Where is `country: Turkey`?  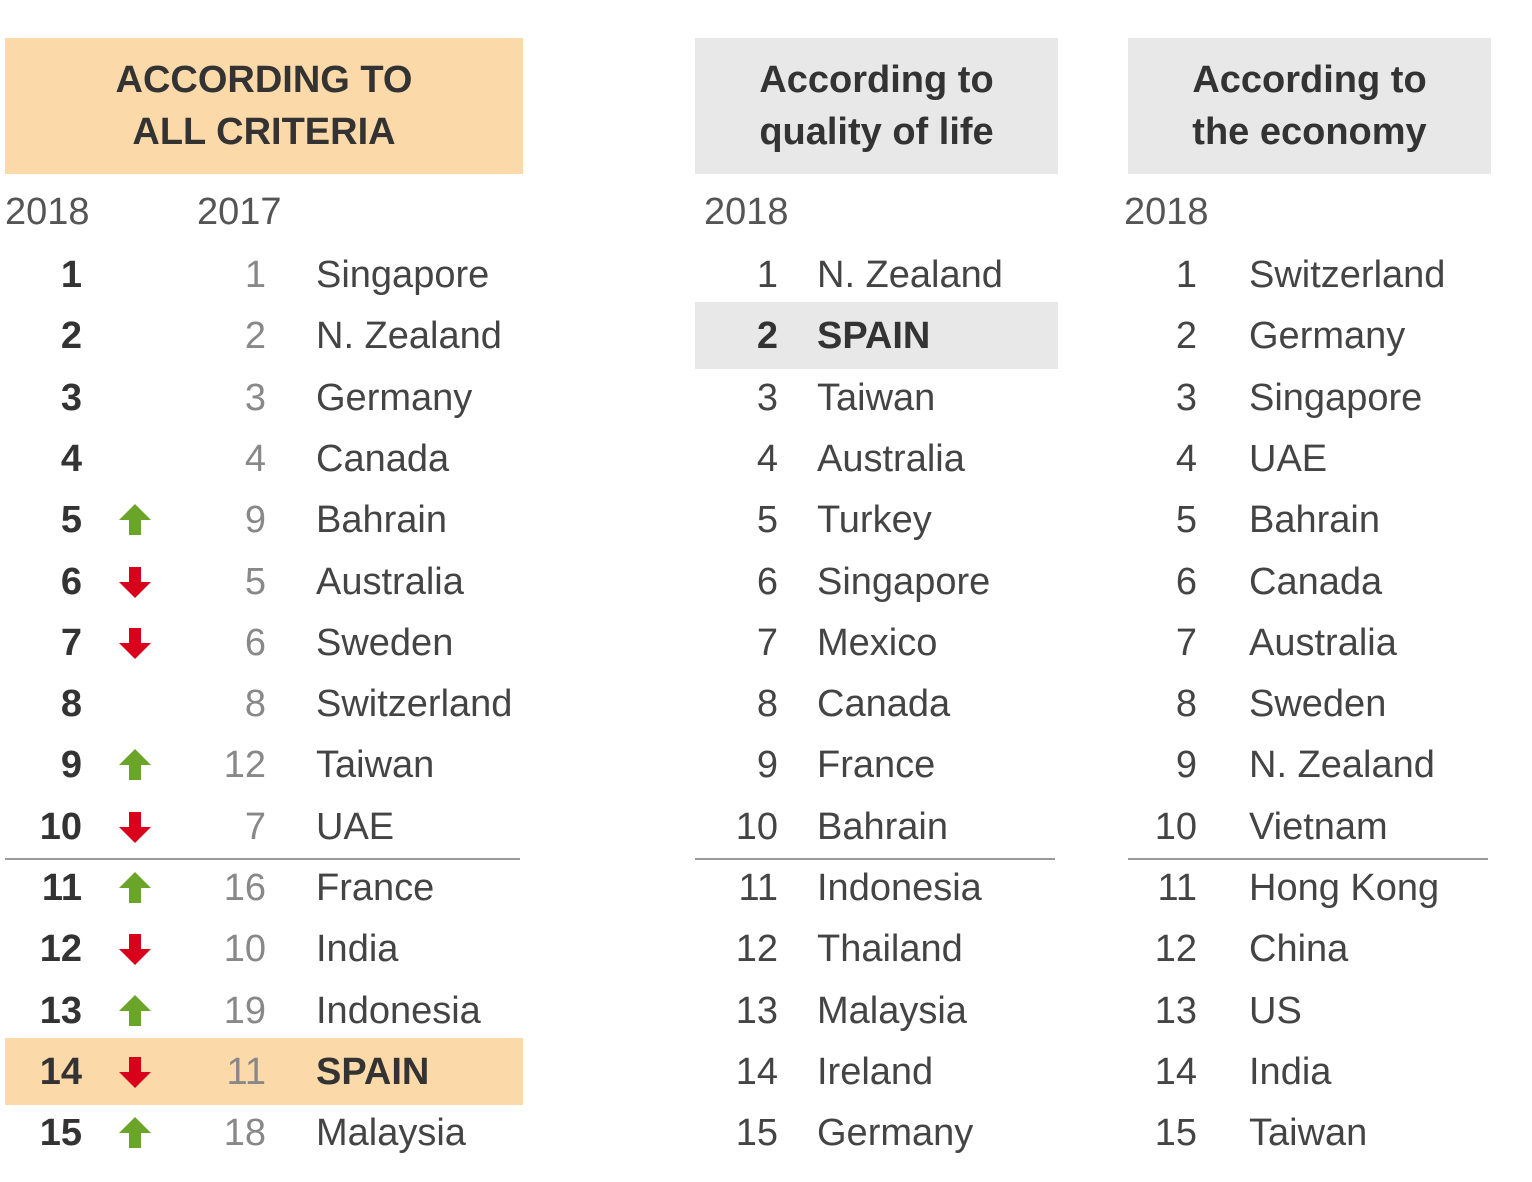
country: Turkey is located at coordinates (874, 520).